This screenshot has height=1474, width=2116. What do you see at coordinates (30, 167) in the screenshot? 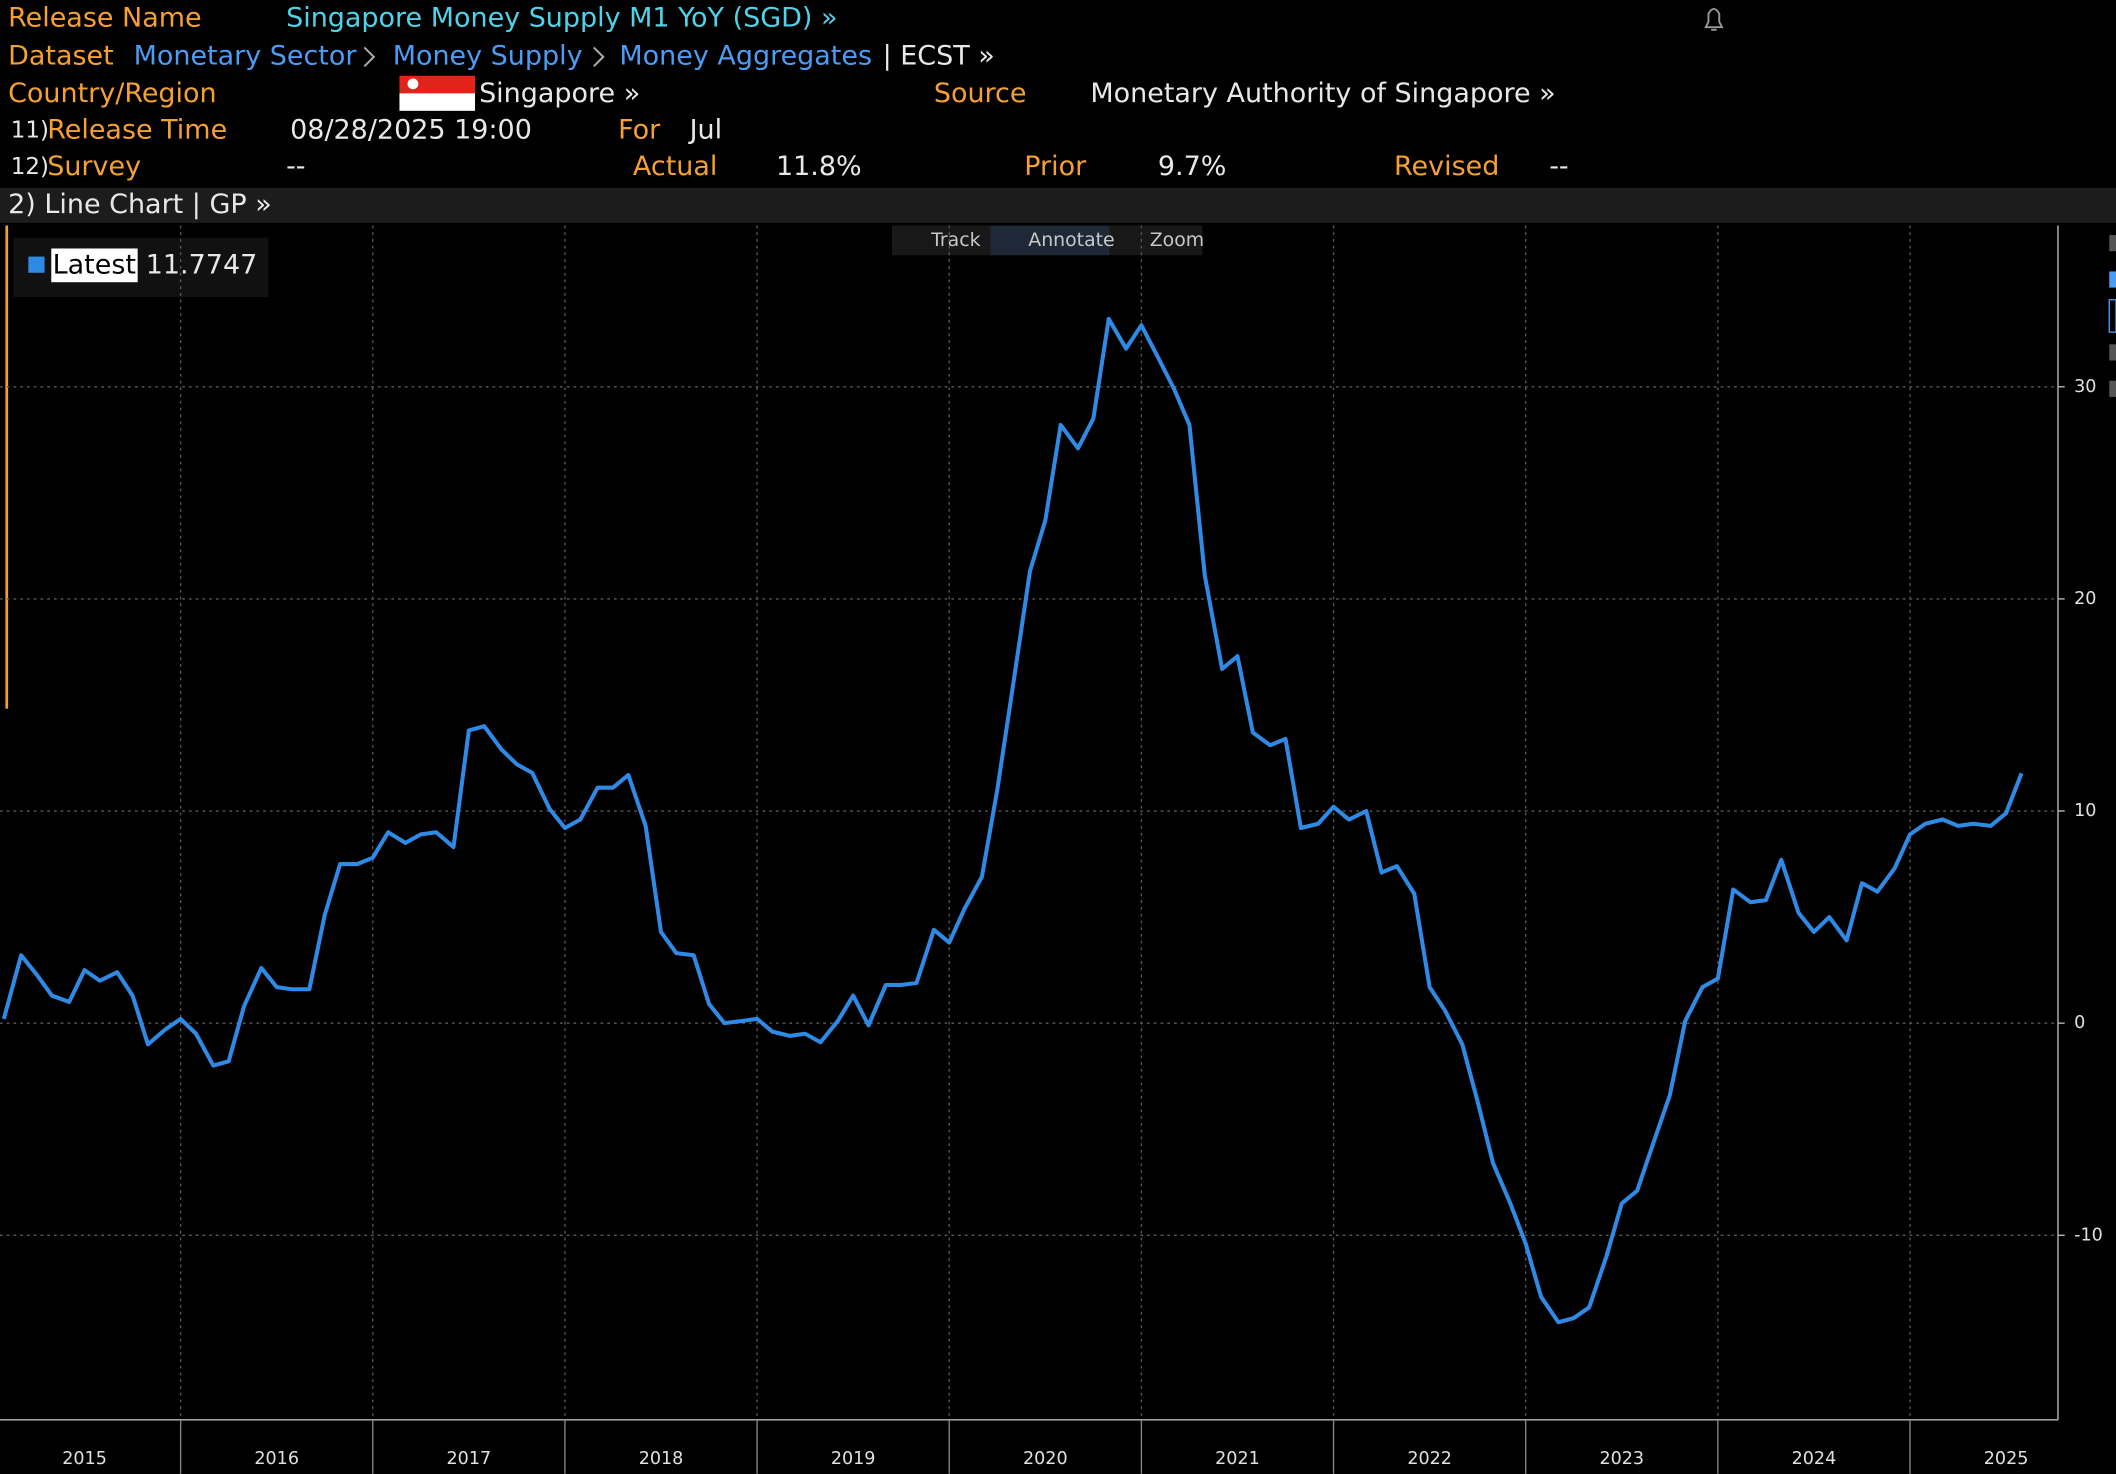
I see `menu-number: 12)` at bounding box center [30, 167].